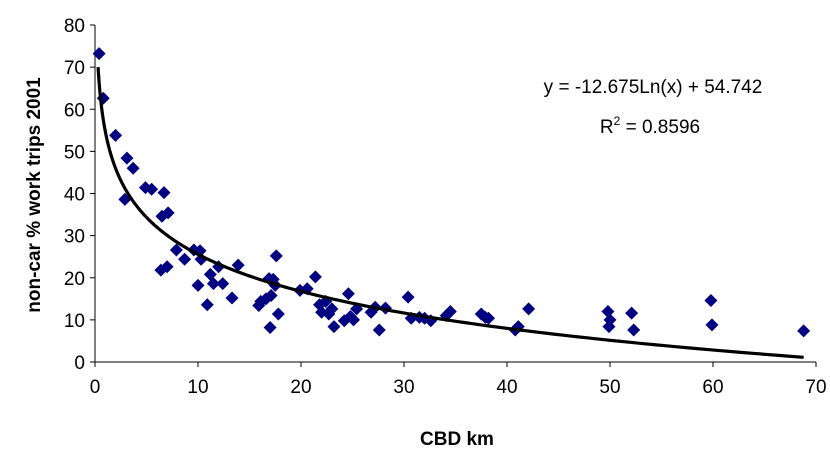  I want to click on y-tick-label: 50, so click(74, 152).